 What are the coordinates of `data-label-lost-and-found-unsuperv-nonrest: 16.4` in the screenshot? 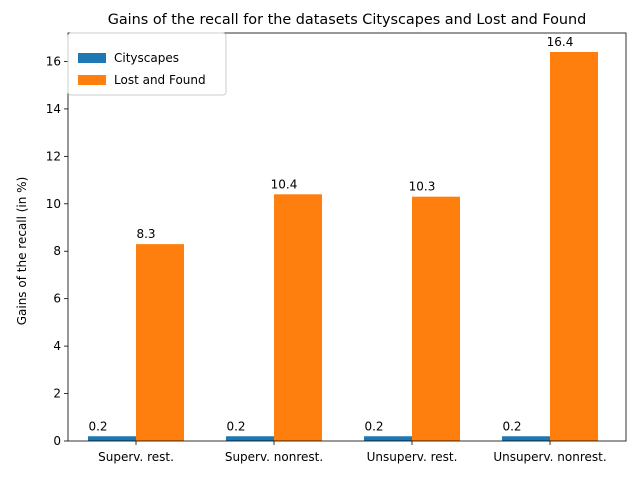 It's located at (560, 42).